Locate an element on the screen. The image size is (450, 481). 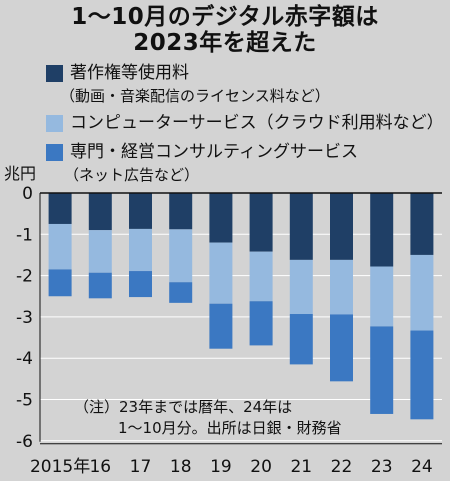
legend-swatch-consulting is located at coordinates (54, 152).